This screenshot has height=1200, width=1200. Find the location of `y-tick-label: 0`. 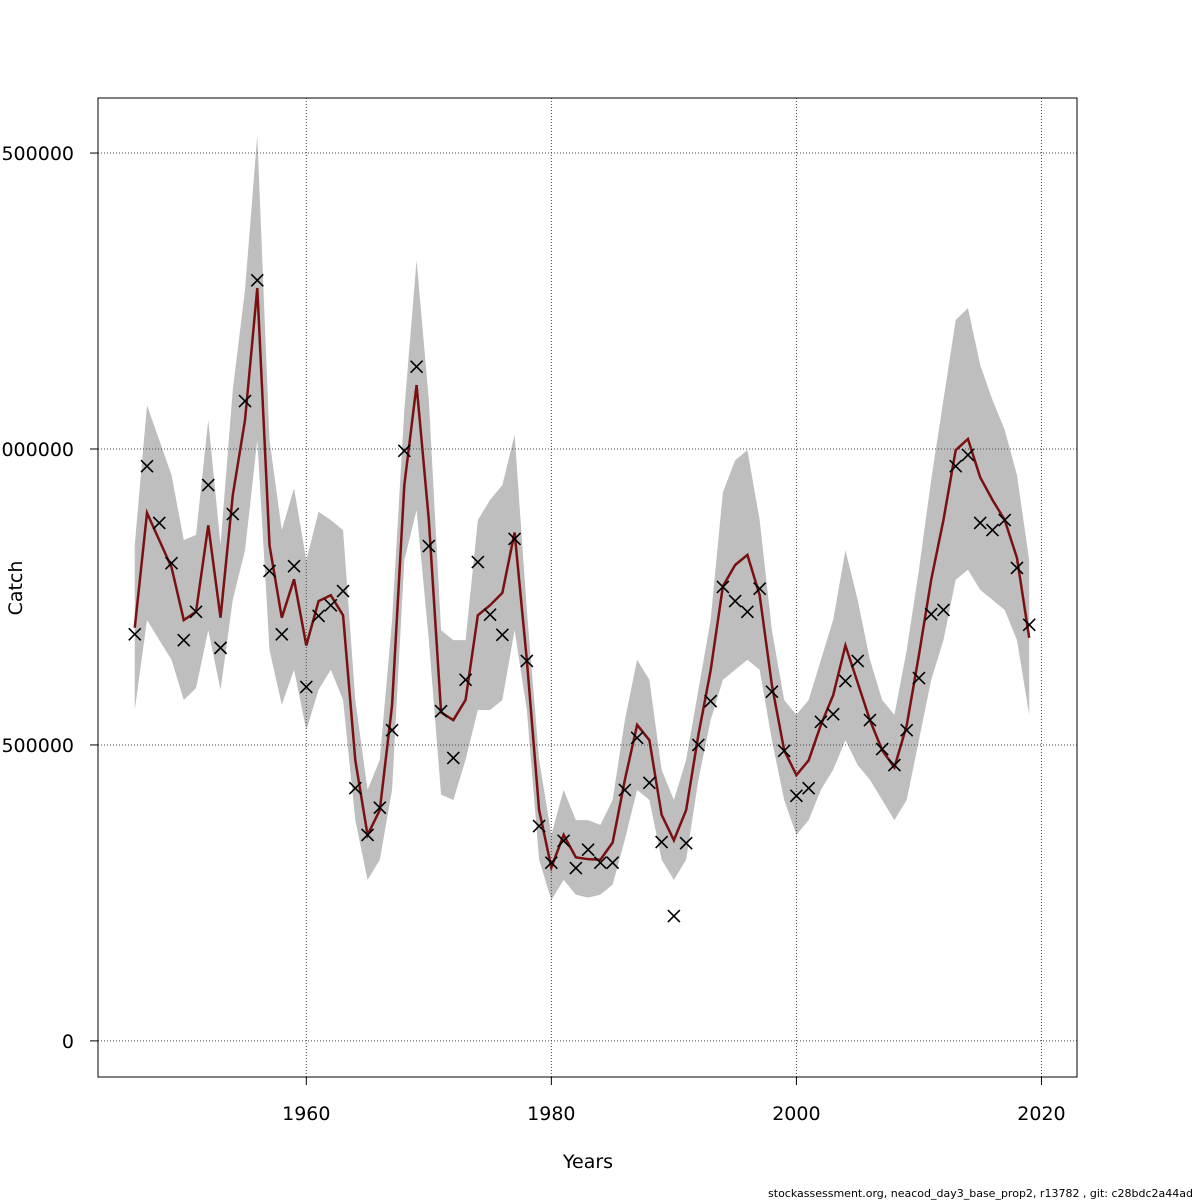

y-tick-label: 0 is located at coordinates (68, 1042).